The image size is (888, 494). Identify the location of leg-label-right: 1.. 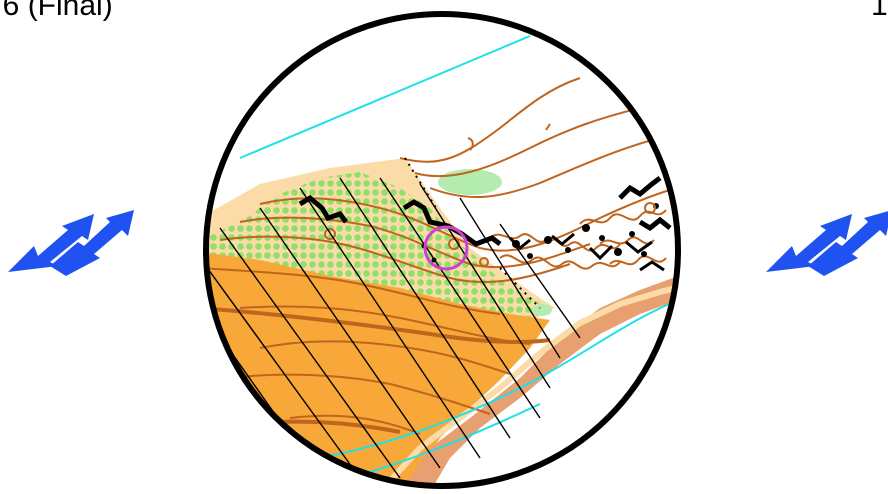
(879, 11).